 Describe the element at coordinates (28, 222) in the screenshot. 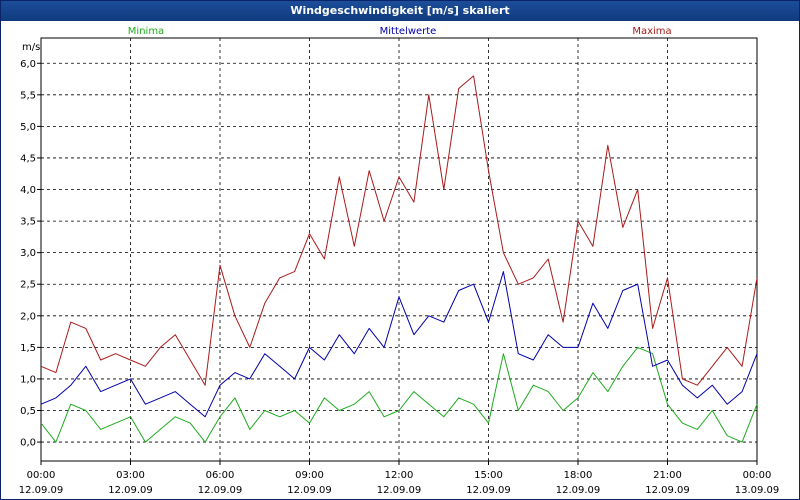

I see `y-tick-label: 3,5` at that location.